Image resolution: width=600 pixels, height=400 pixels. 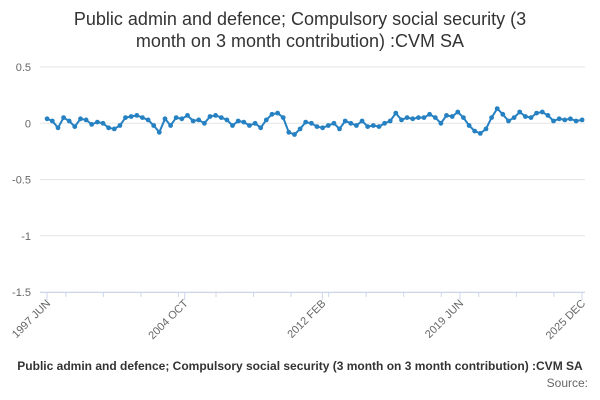 I want to click on x-tick-label: 1997 JUN, so click(x=31, y=319).